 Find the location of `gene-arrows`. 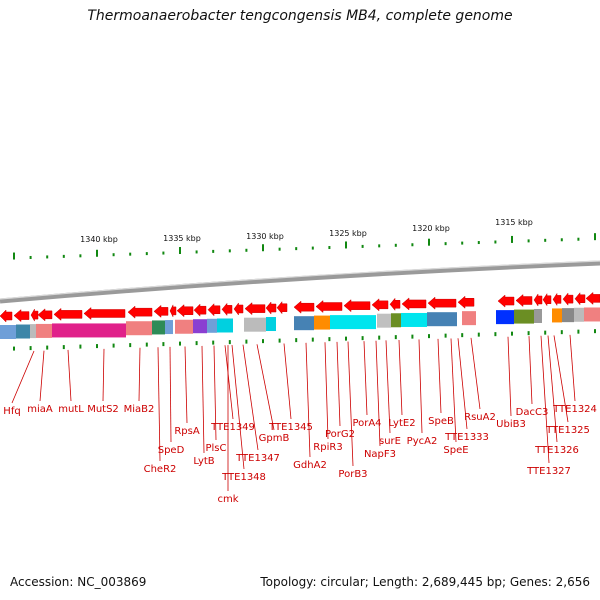

gene-arrows is located at coordinates (300, 307).